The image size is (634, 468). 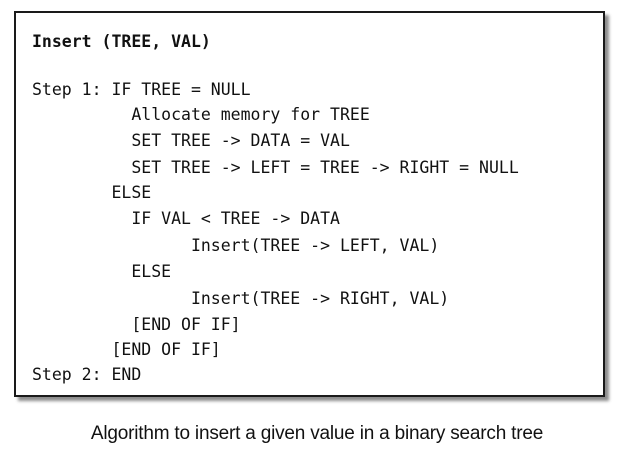 I want to click on code-line-insert-left: Insert(TREE -> LEFT, VAL), so click(x=236, y=245).